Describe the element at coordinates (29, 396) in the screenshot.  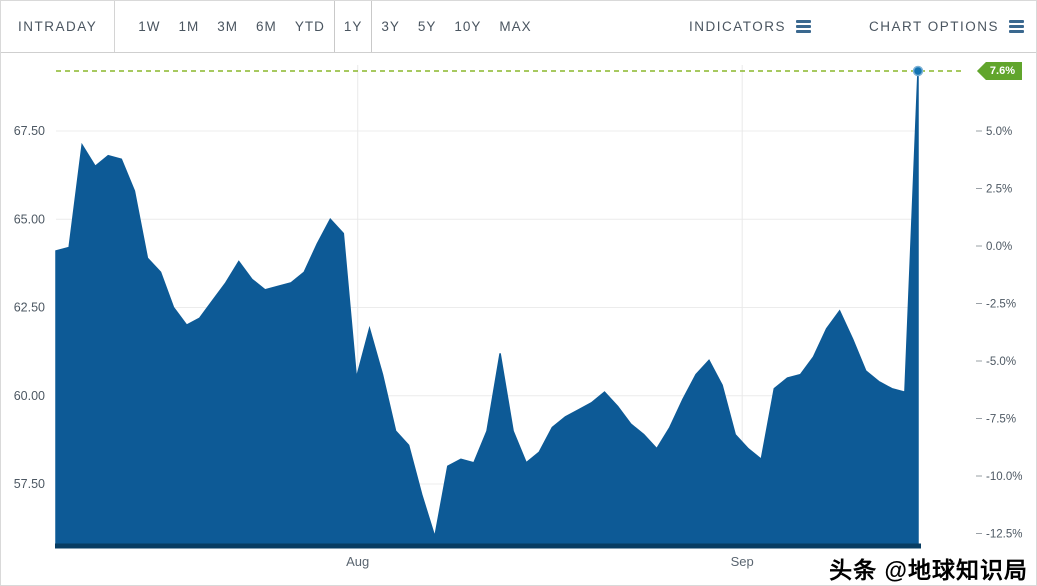
I see `left-axis-label: 60.00` at that location.